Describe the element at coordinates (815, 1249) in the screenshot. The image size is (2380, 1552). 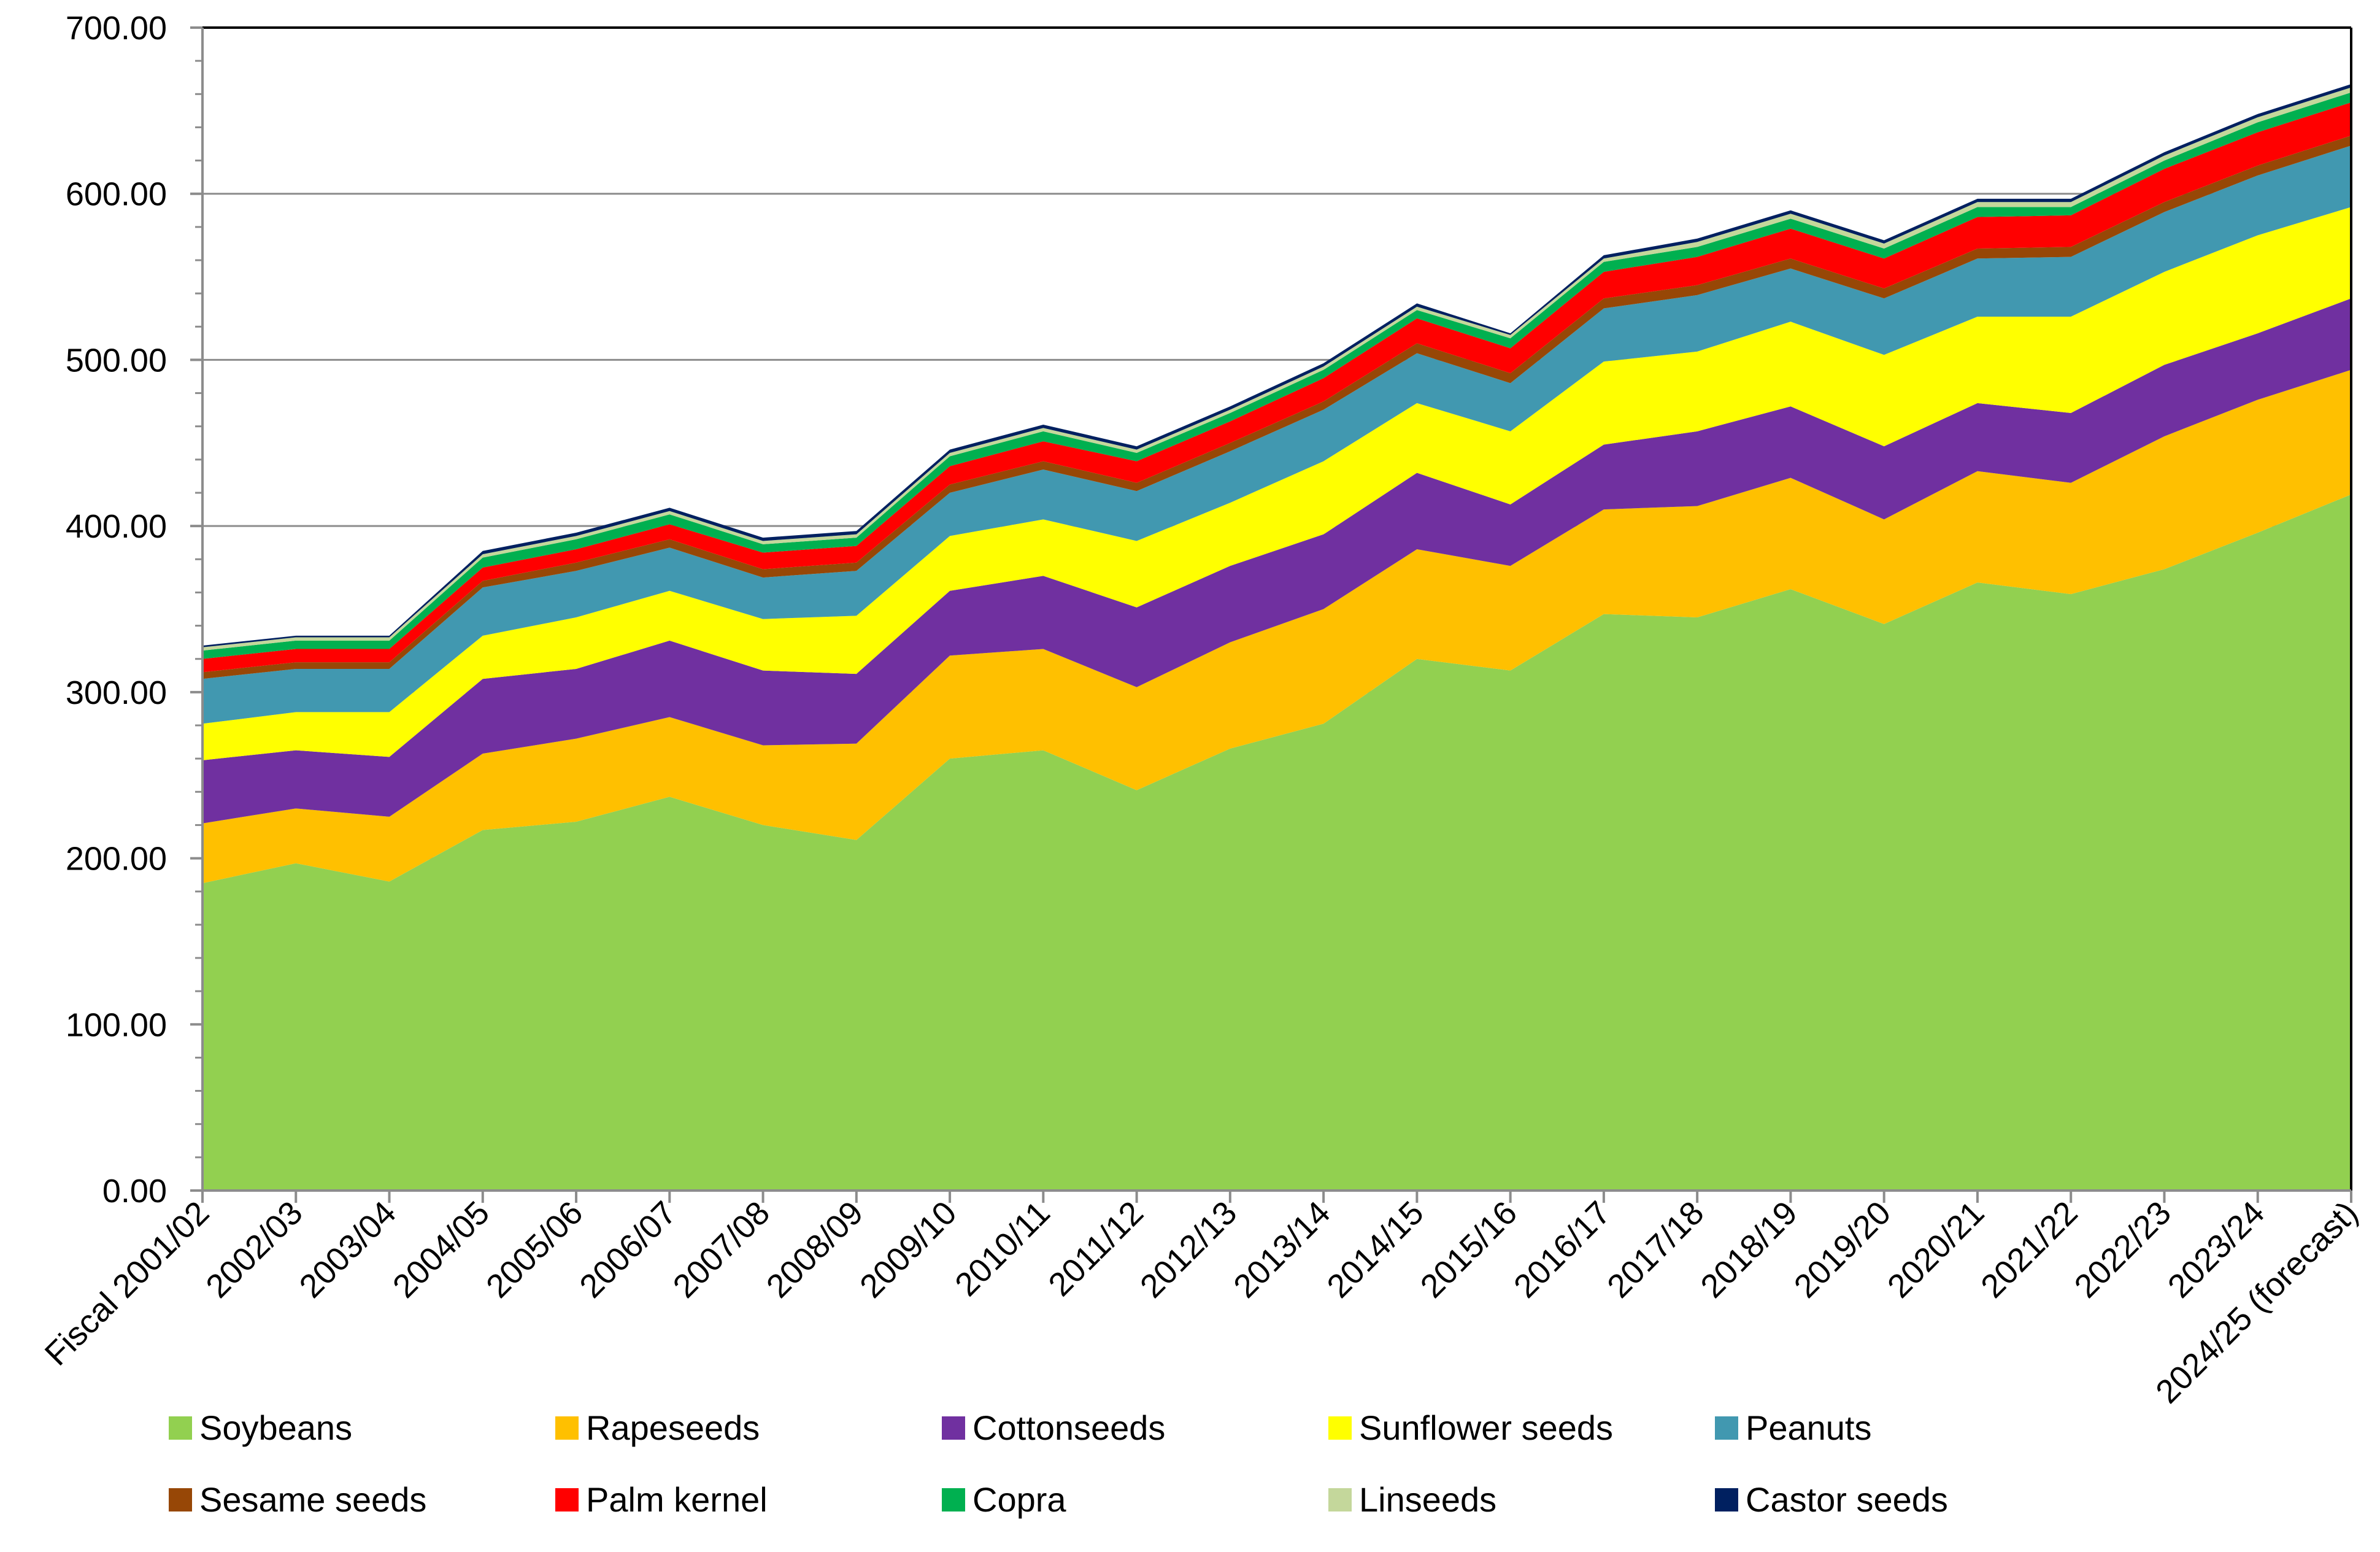
I see `x-tick-label: 2008/09` at that location.